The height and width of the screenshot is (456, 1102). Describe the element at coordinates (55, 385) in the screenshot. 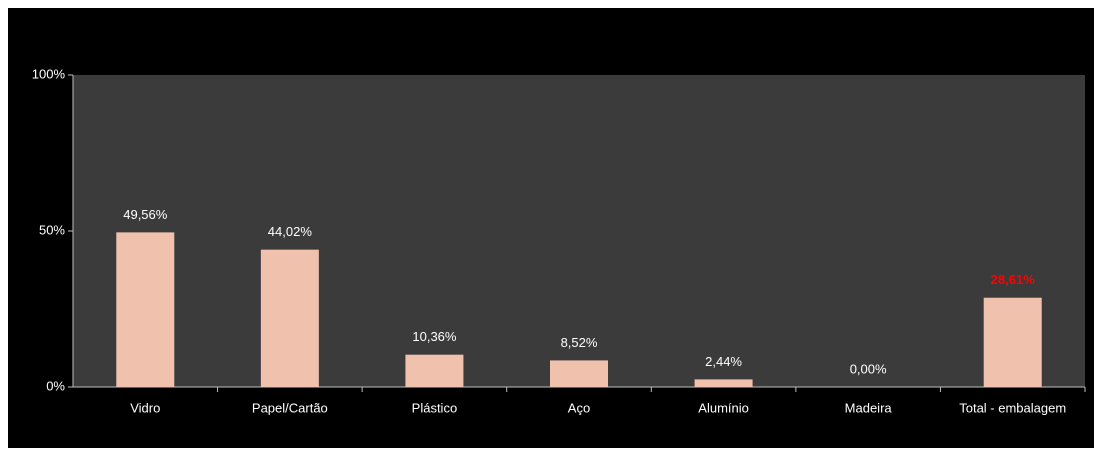

I see `y-tick-label: 0%` at that location.